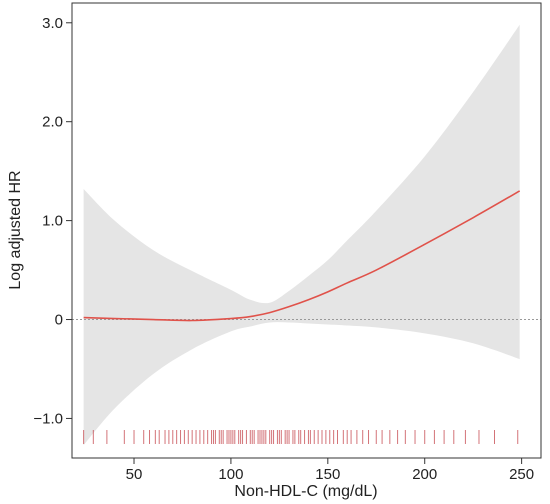  What do you see at coordinates (305, 491) in the screenshot?
I see `x-axis-title: Non-HDL-C (mg/dL)` at bounding box center [305, 491].